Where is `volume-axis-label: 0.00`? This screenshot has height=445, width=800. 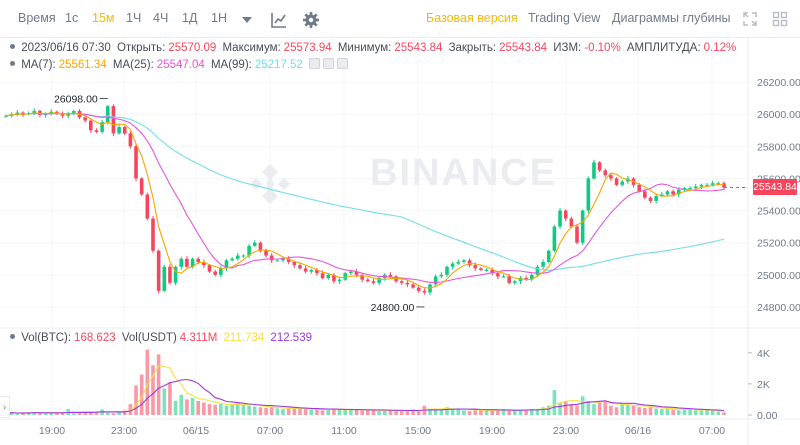 volume-axis-label: 0.00 is located at coordinates (767, 416).